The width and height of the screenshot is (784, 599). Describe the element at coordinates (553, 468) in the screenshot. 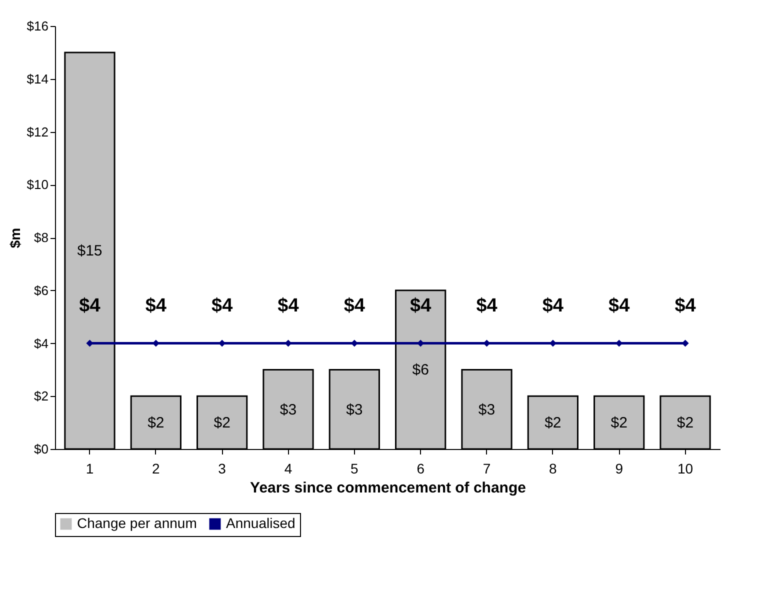

I see `x-tick-label: 8` at that location.